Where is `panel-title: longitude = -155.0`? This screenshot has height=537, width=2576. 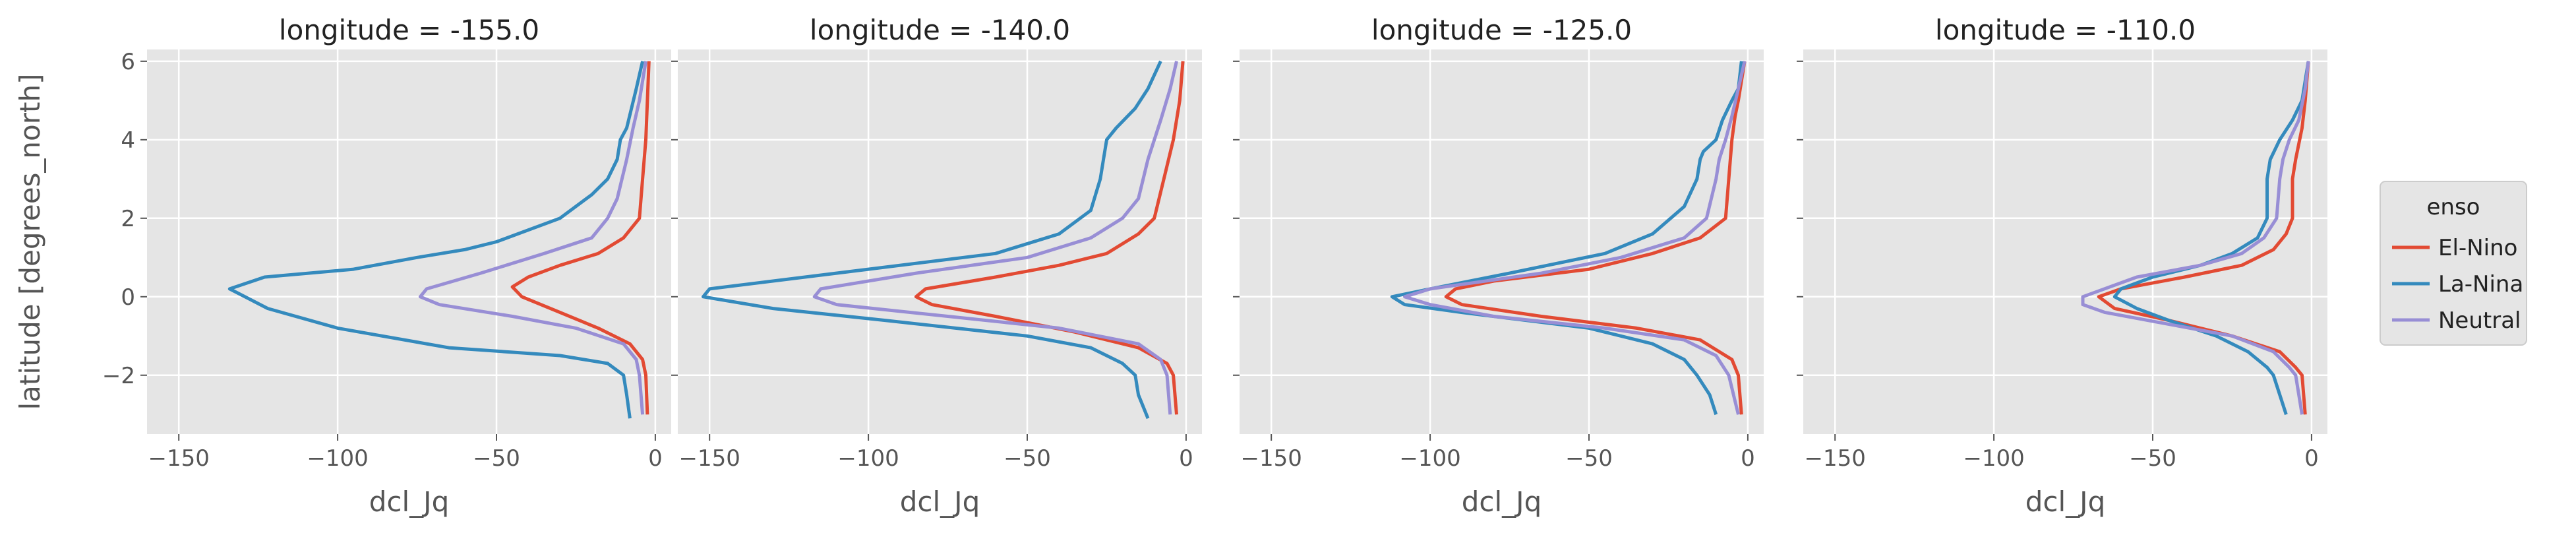
panel-title: longitude = -155.0 is located at coordinates (409, 30).